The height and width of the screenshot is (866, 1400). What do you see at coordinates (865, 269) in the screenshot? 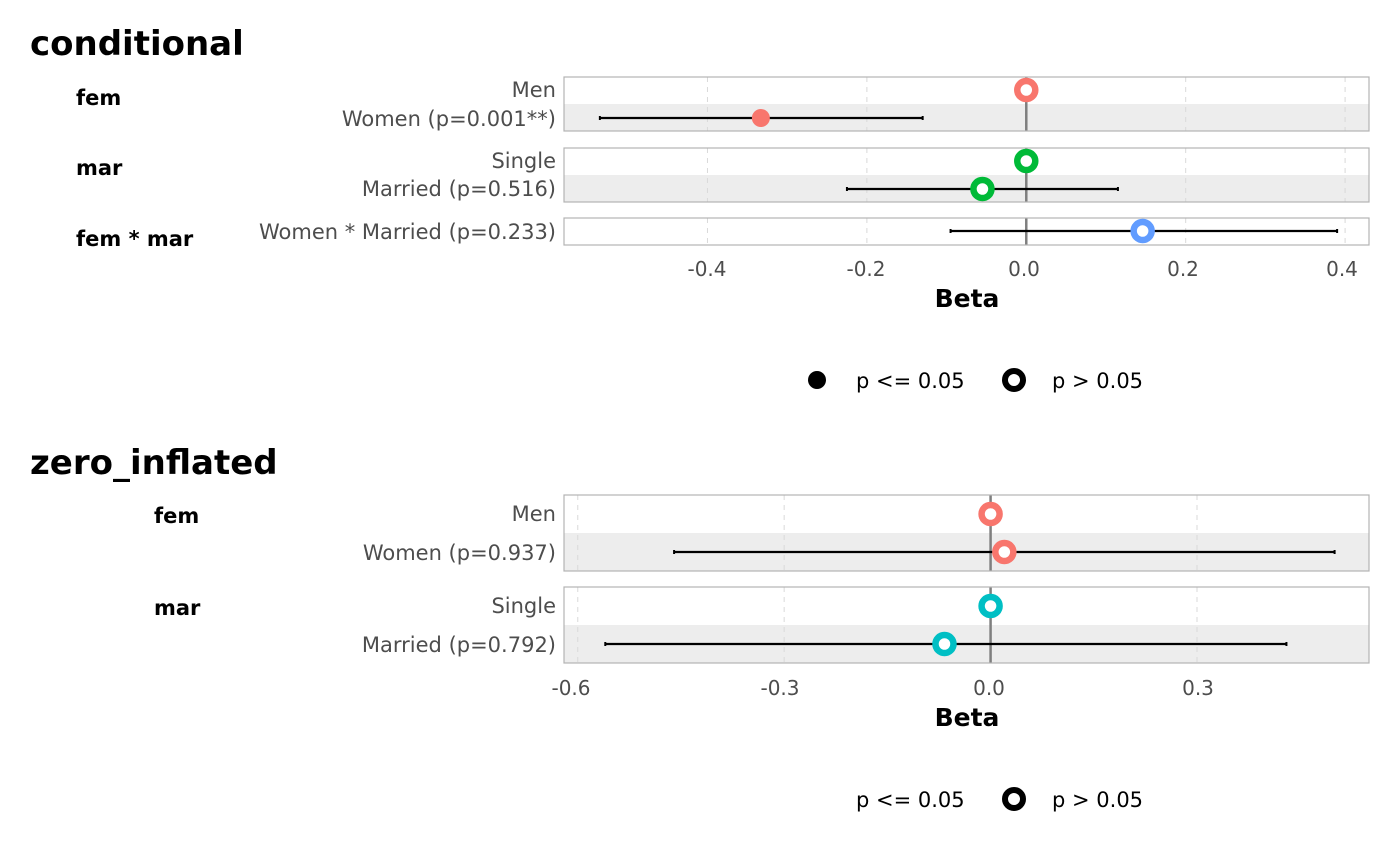
I see `x-tick-label: -0.2` at bounding box center [865, 269].